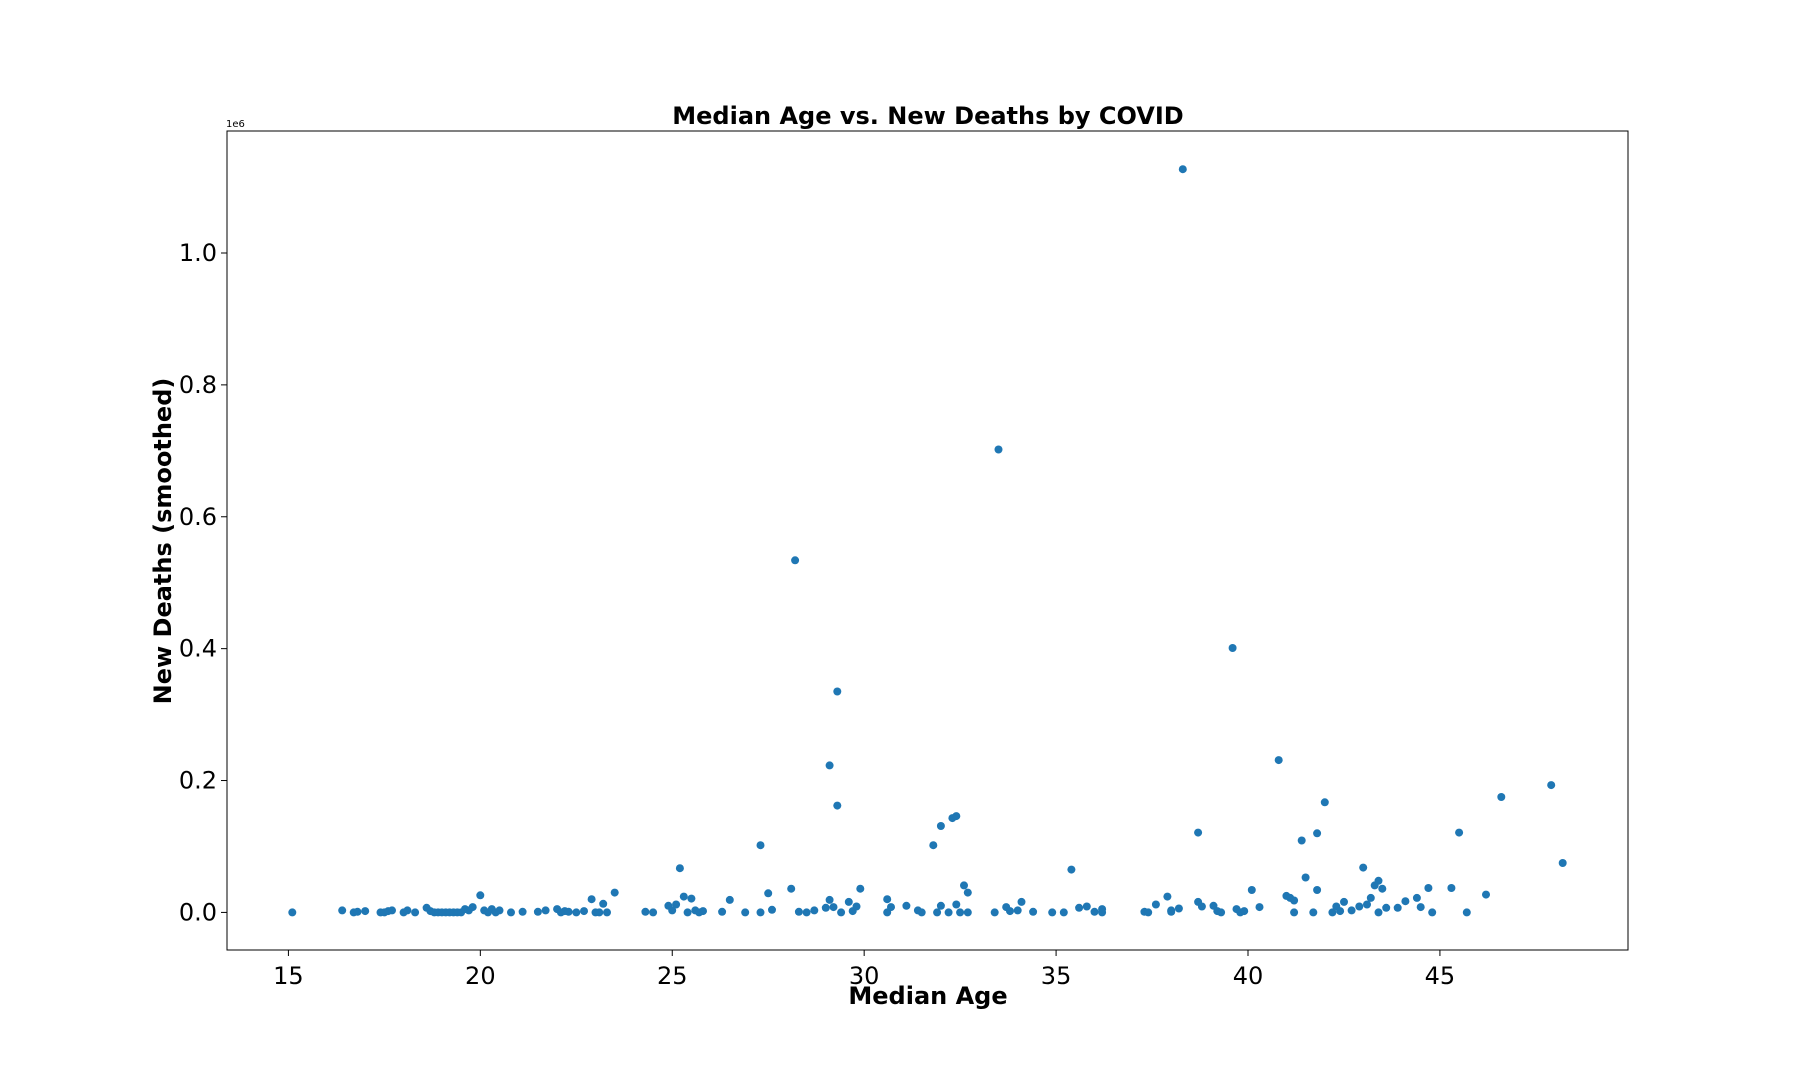  What do you see at coordinates (198, 649) in the screenshot?
I see `y-tick-label-2: 0.4` at bounding box center [198, 649].